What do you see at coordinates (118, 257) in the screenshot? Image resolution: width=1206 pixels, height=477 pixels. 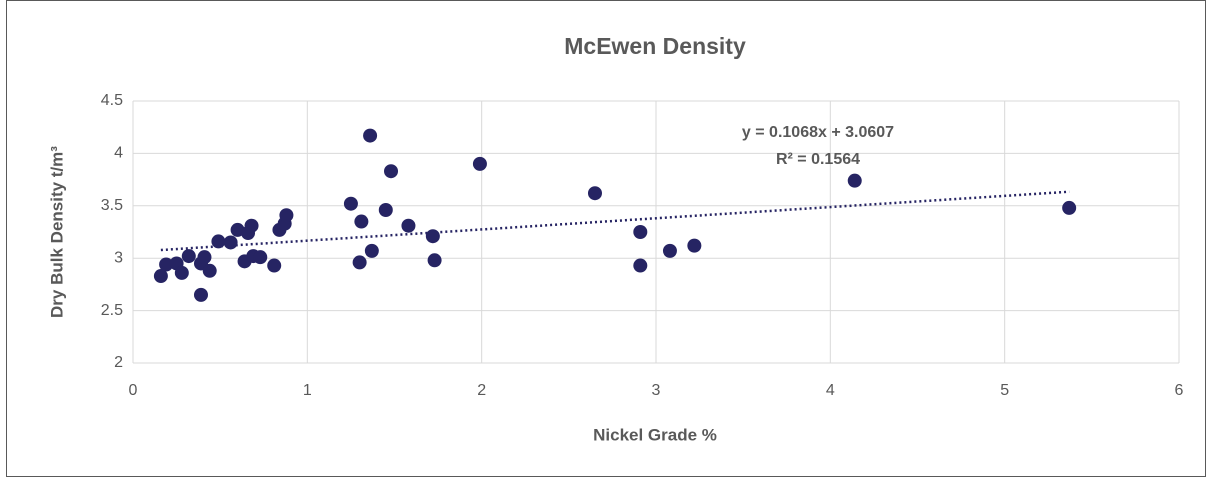 I see `y-tick-label: 3` at bounding box center [118, 257].